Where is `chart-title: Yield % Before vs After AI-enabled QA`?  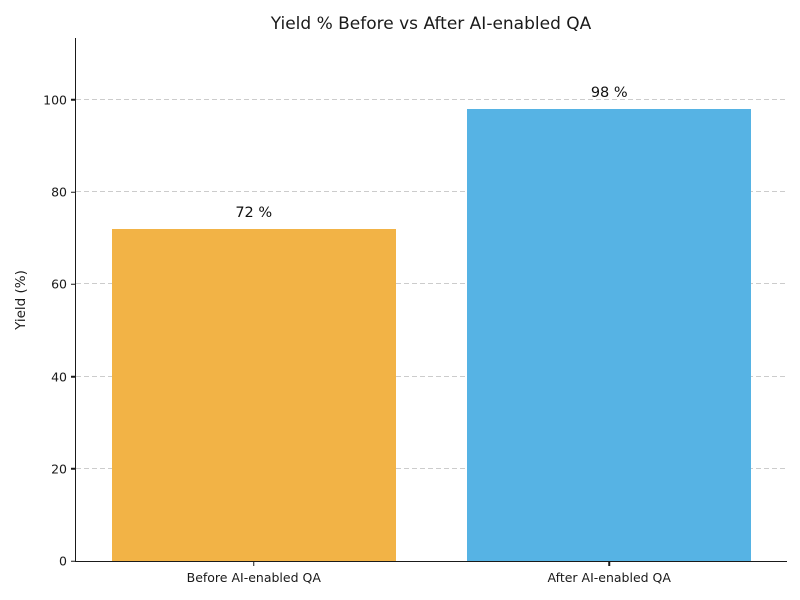
chart-title: Yield % Before vs After AI-enabled QA is located at coordinates (431, 24).